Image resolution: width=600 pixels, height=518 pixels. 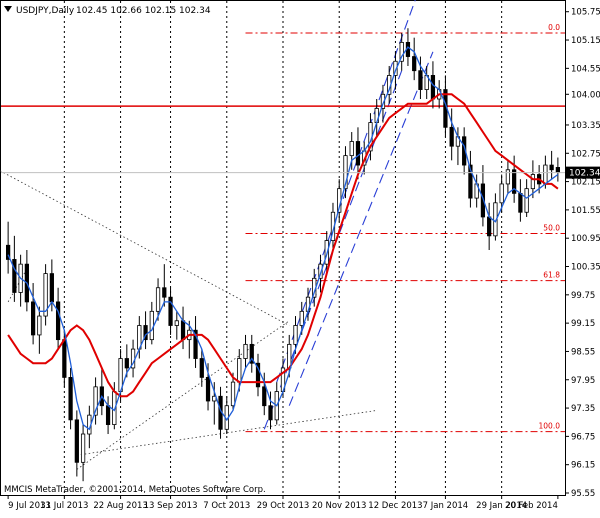 I want to click on price-tick-label: 104.55, so click(x=585, y=69).